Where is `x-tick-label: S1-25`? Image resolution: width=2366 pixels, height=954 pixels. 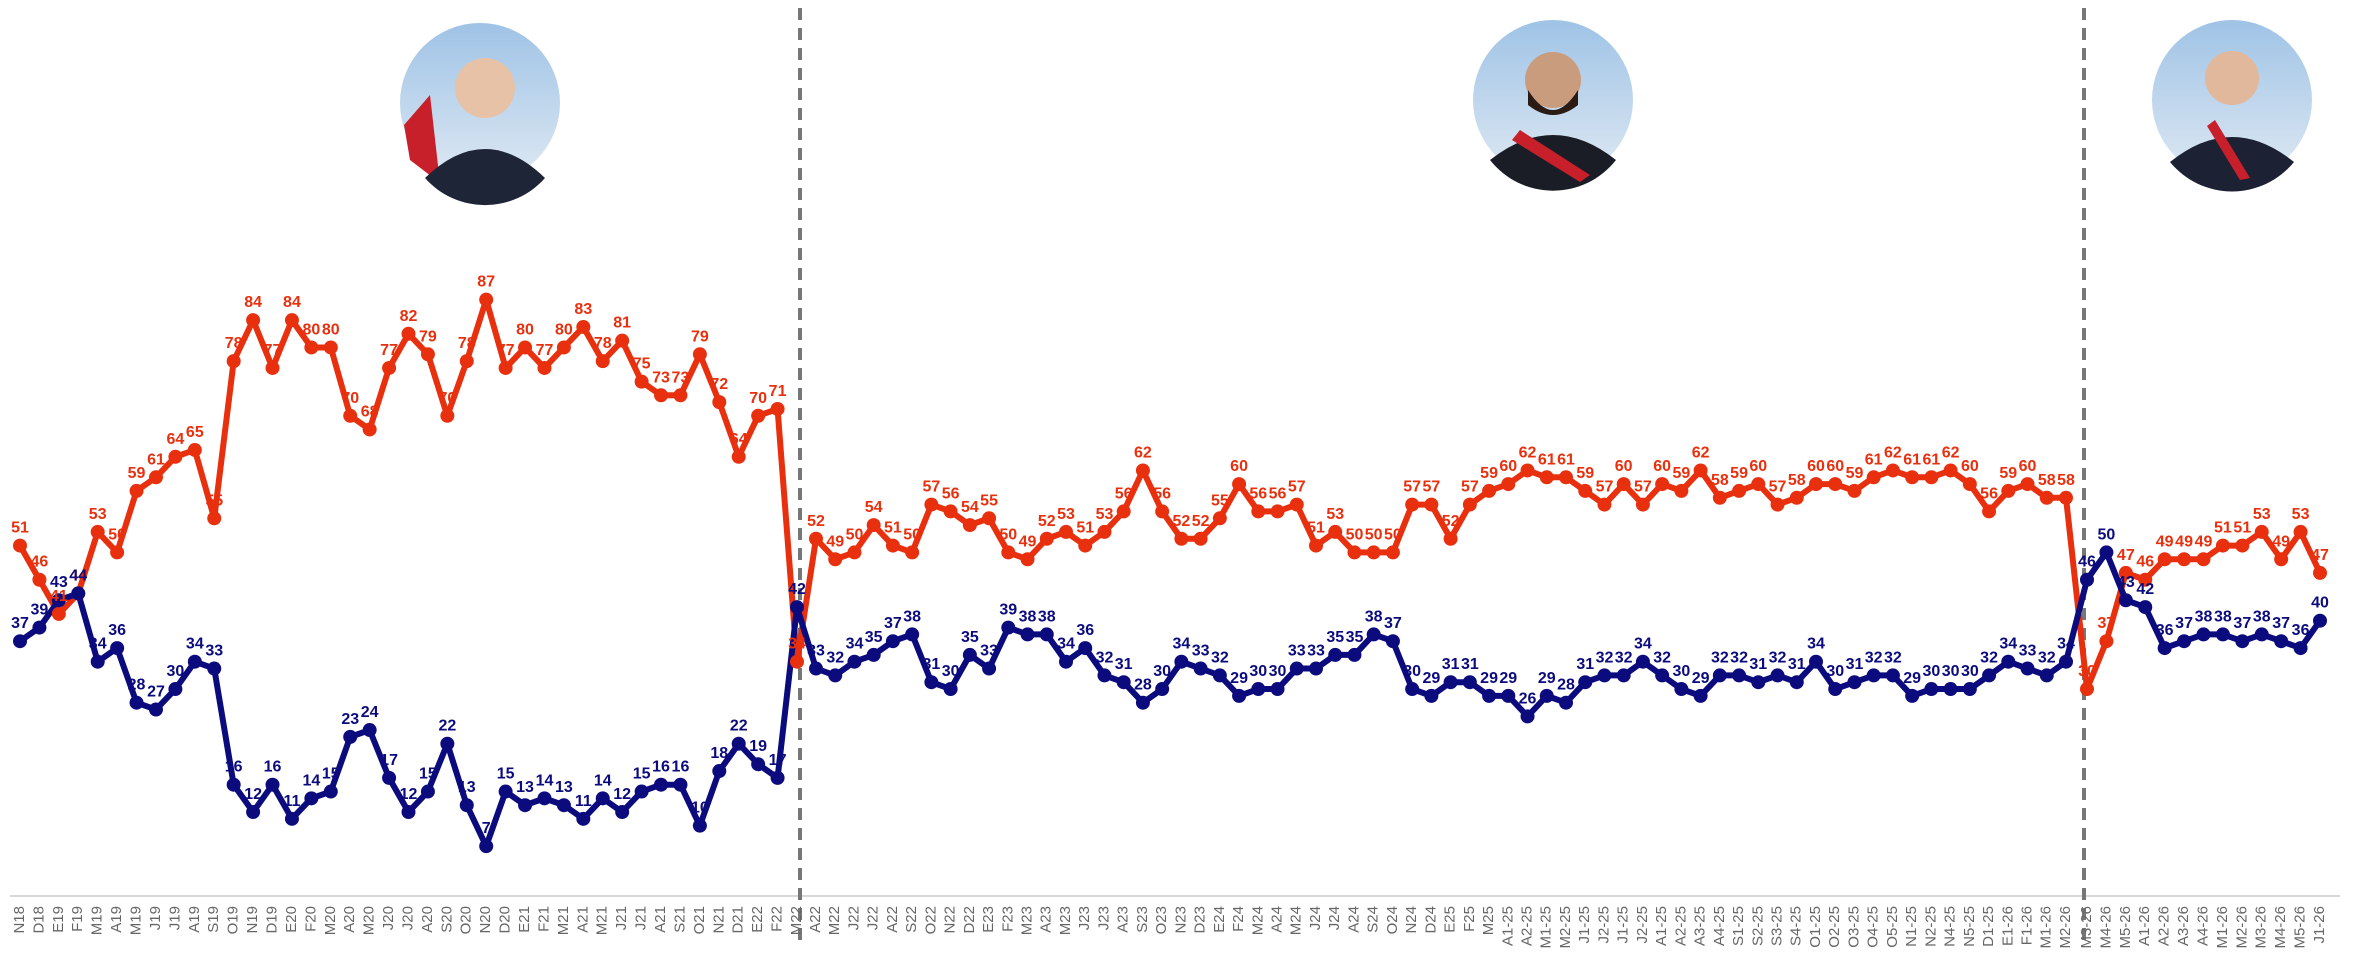
x-tick-label: S1-25 is located at coordinates (1738, 926).